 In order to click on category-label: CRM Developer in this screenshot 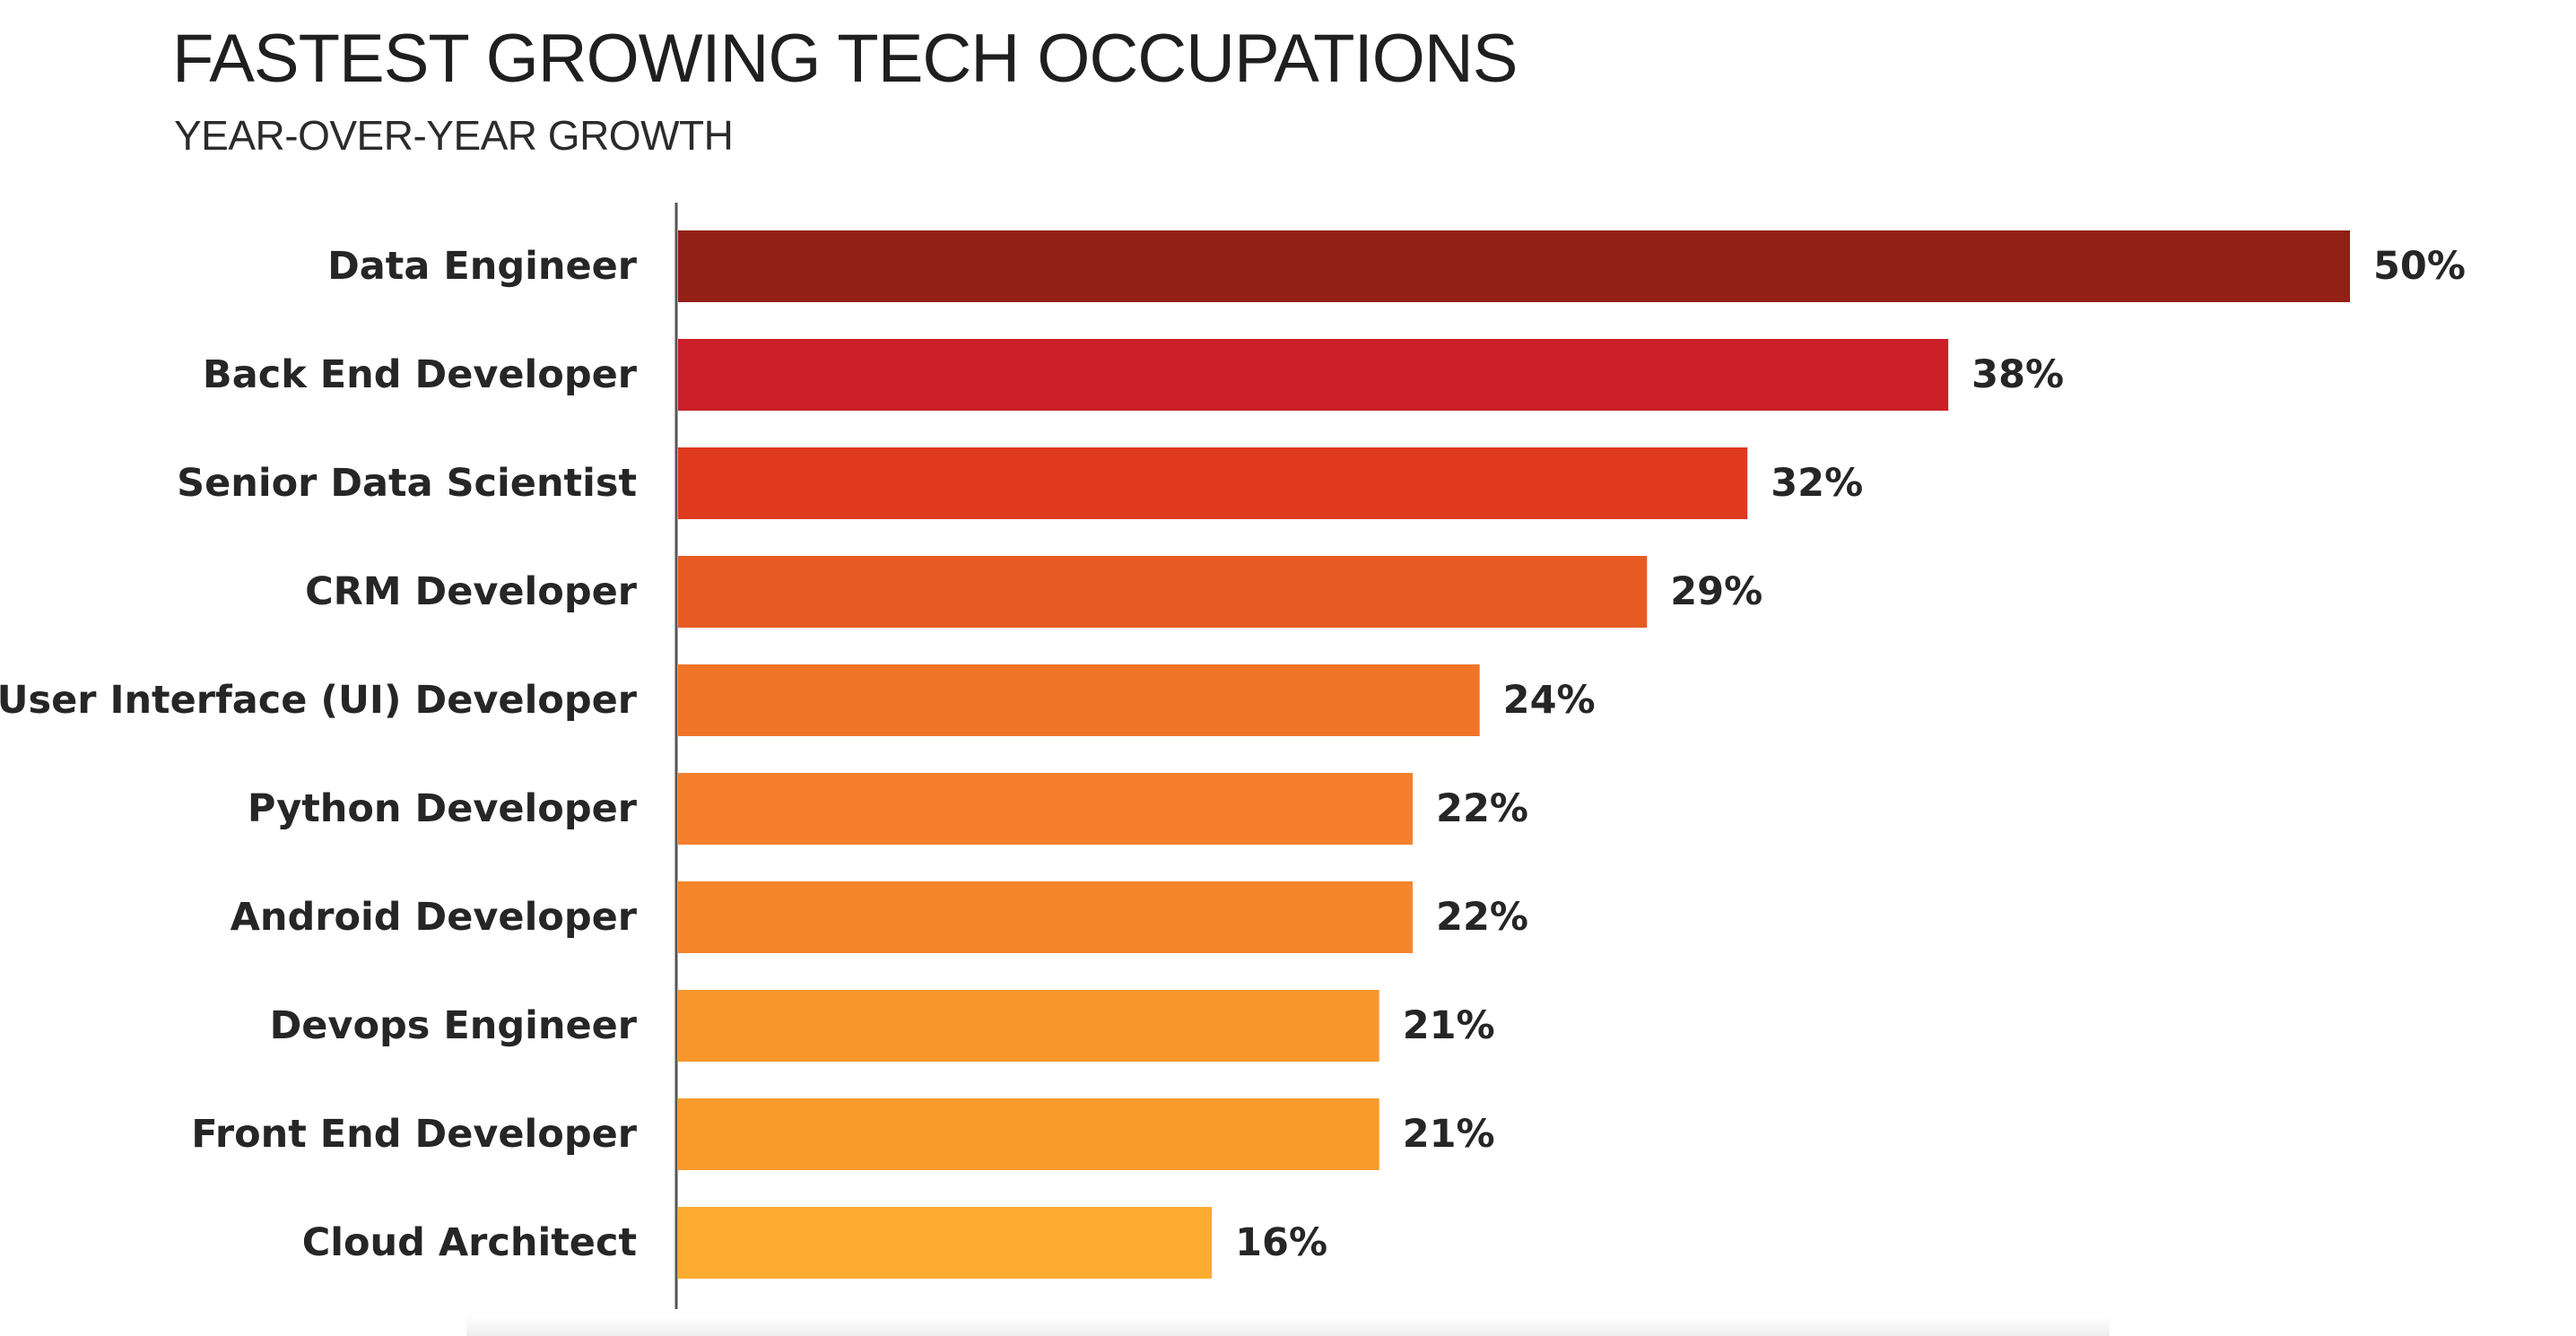, I will do `click(471, 591)`.